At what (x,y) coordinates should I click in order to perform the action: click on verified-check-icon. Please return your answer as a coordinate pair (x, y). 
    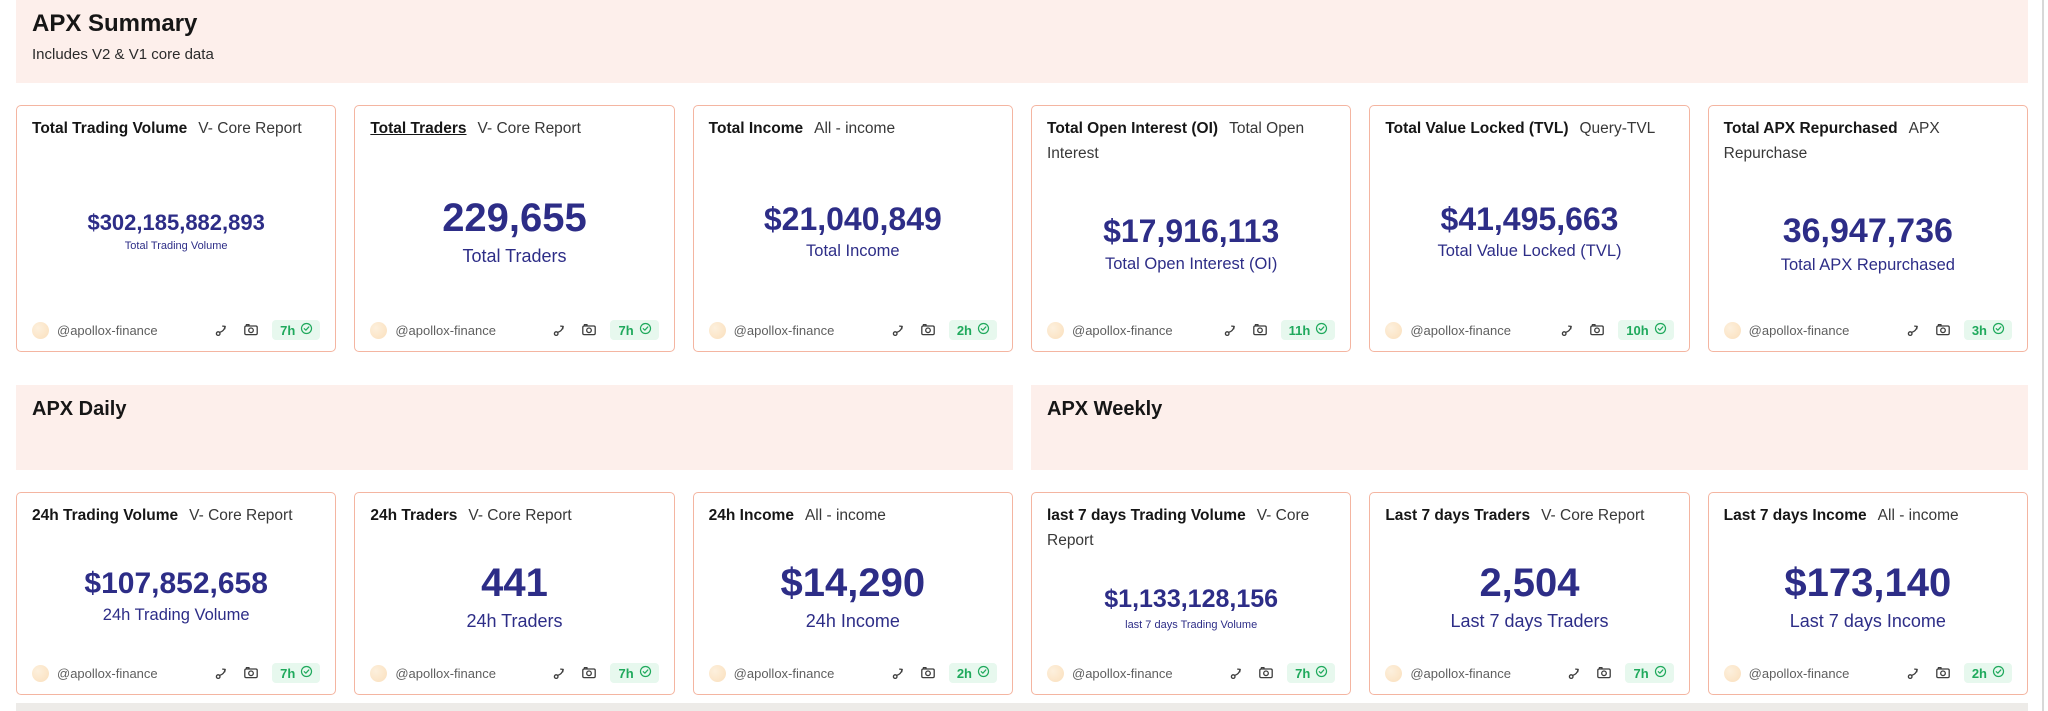
    Looking at the image, I should click on (1998, 330).